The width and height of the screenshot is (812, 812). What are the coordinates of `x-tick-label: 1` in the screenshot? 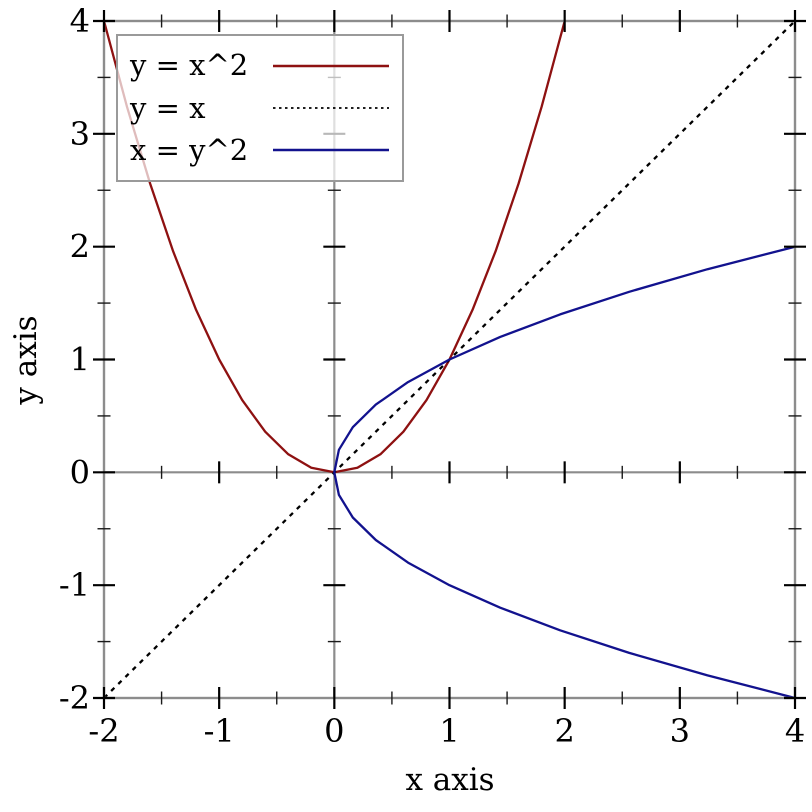 It's located at (449, 731).